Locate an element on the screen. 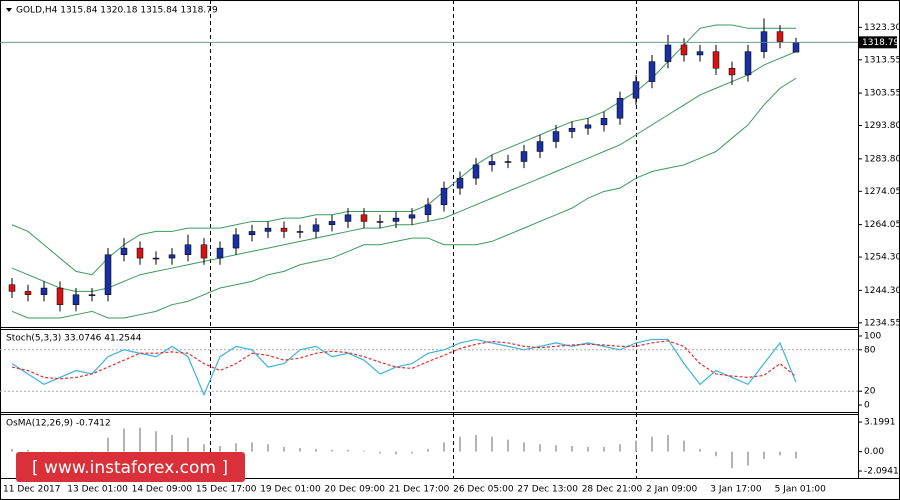 This screenshot has width=900, height=500. time-label: 27 Dec 13:00 is located at coordinates (547, 490).